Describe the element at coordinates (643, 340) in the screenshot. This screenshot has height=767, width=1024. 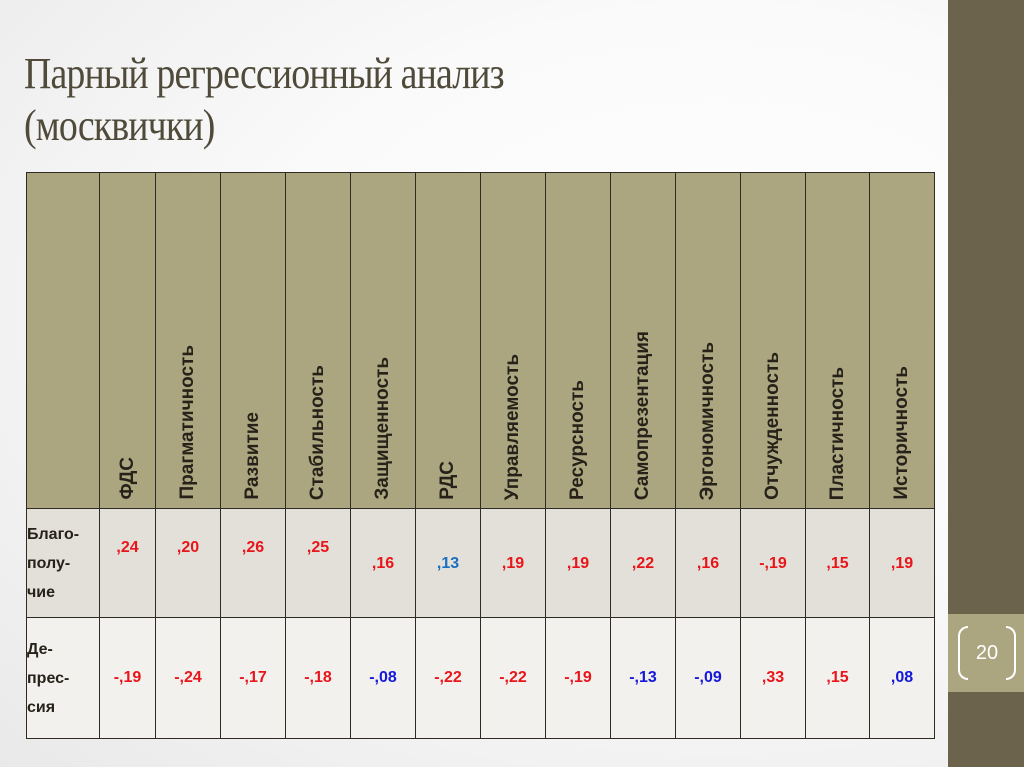
I see `col-header: Самопрезентация` at that location.